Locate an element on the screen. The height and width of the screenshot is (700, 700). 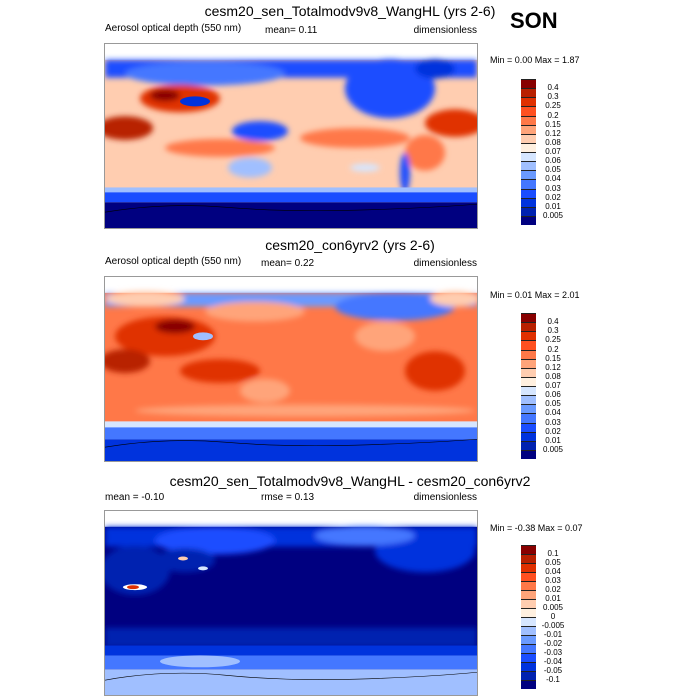
colorbar-label: -0.04 is located at coordinates (553, 661).